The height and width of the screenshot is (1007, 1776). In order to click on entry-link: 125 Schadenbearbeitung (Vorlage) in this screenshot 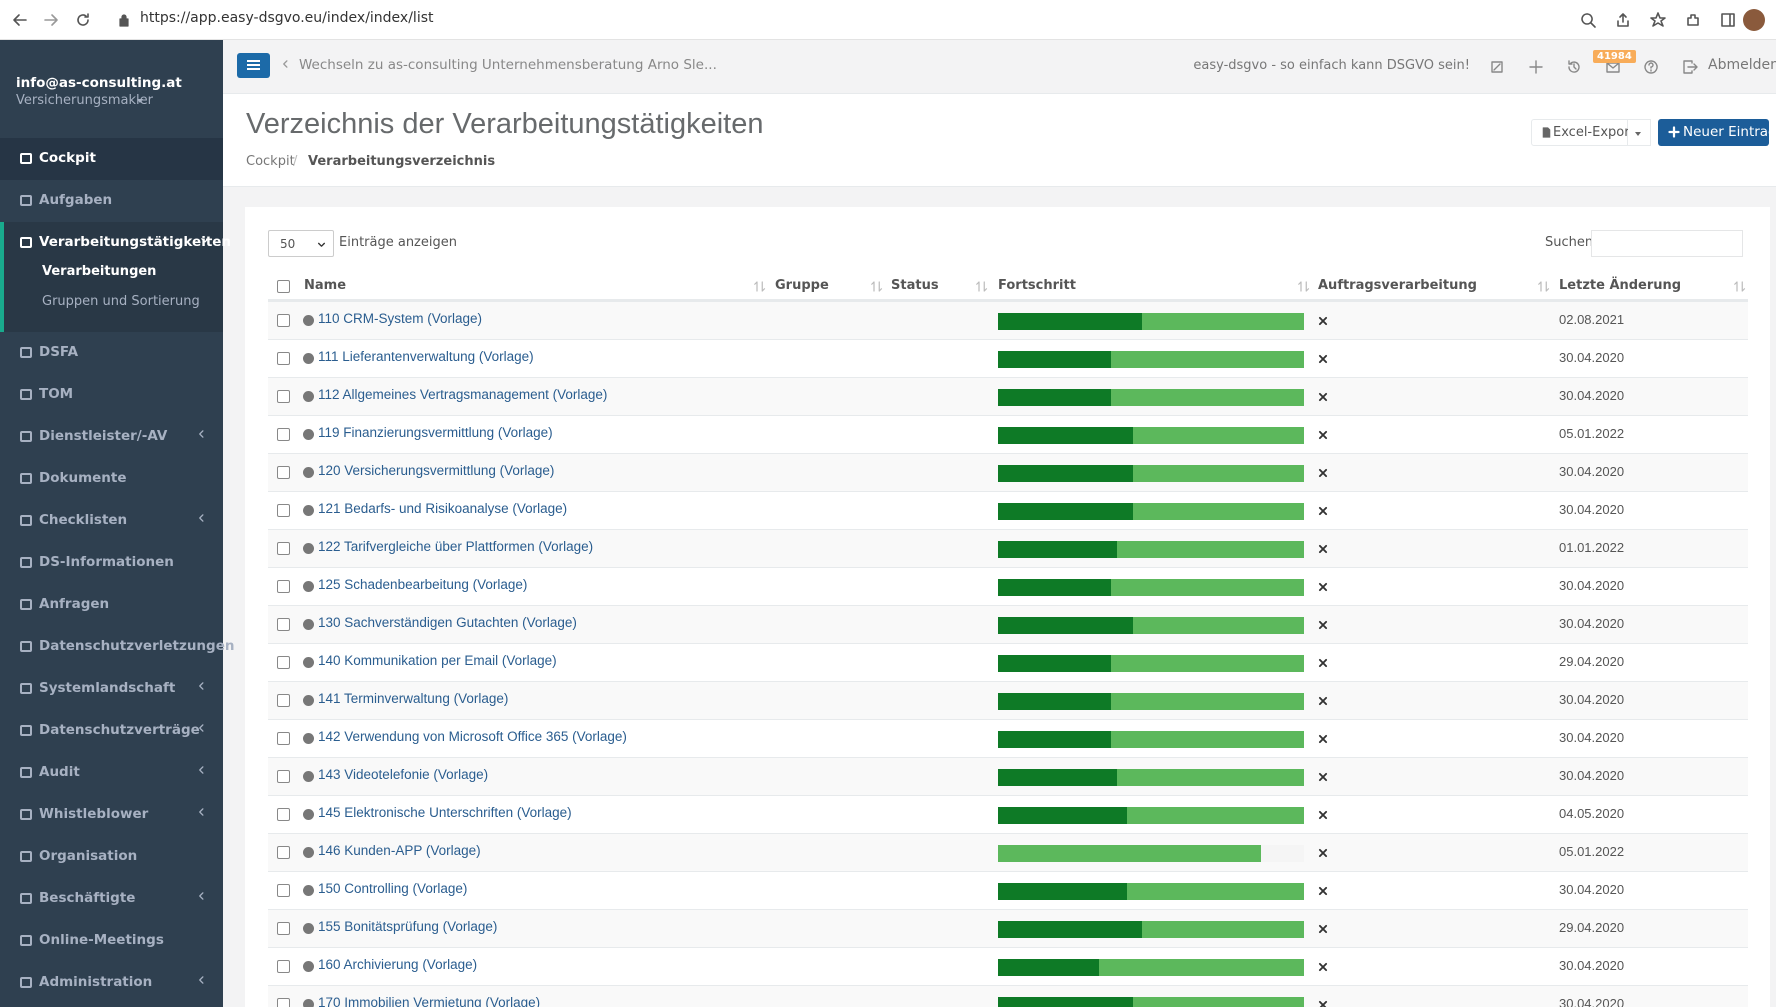, I will do `click(423, 584)`.